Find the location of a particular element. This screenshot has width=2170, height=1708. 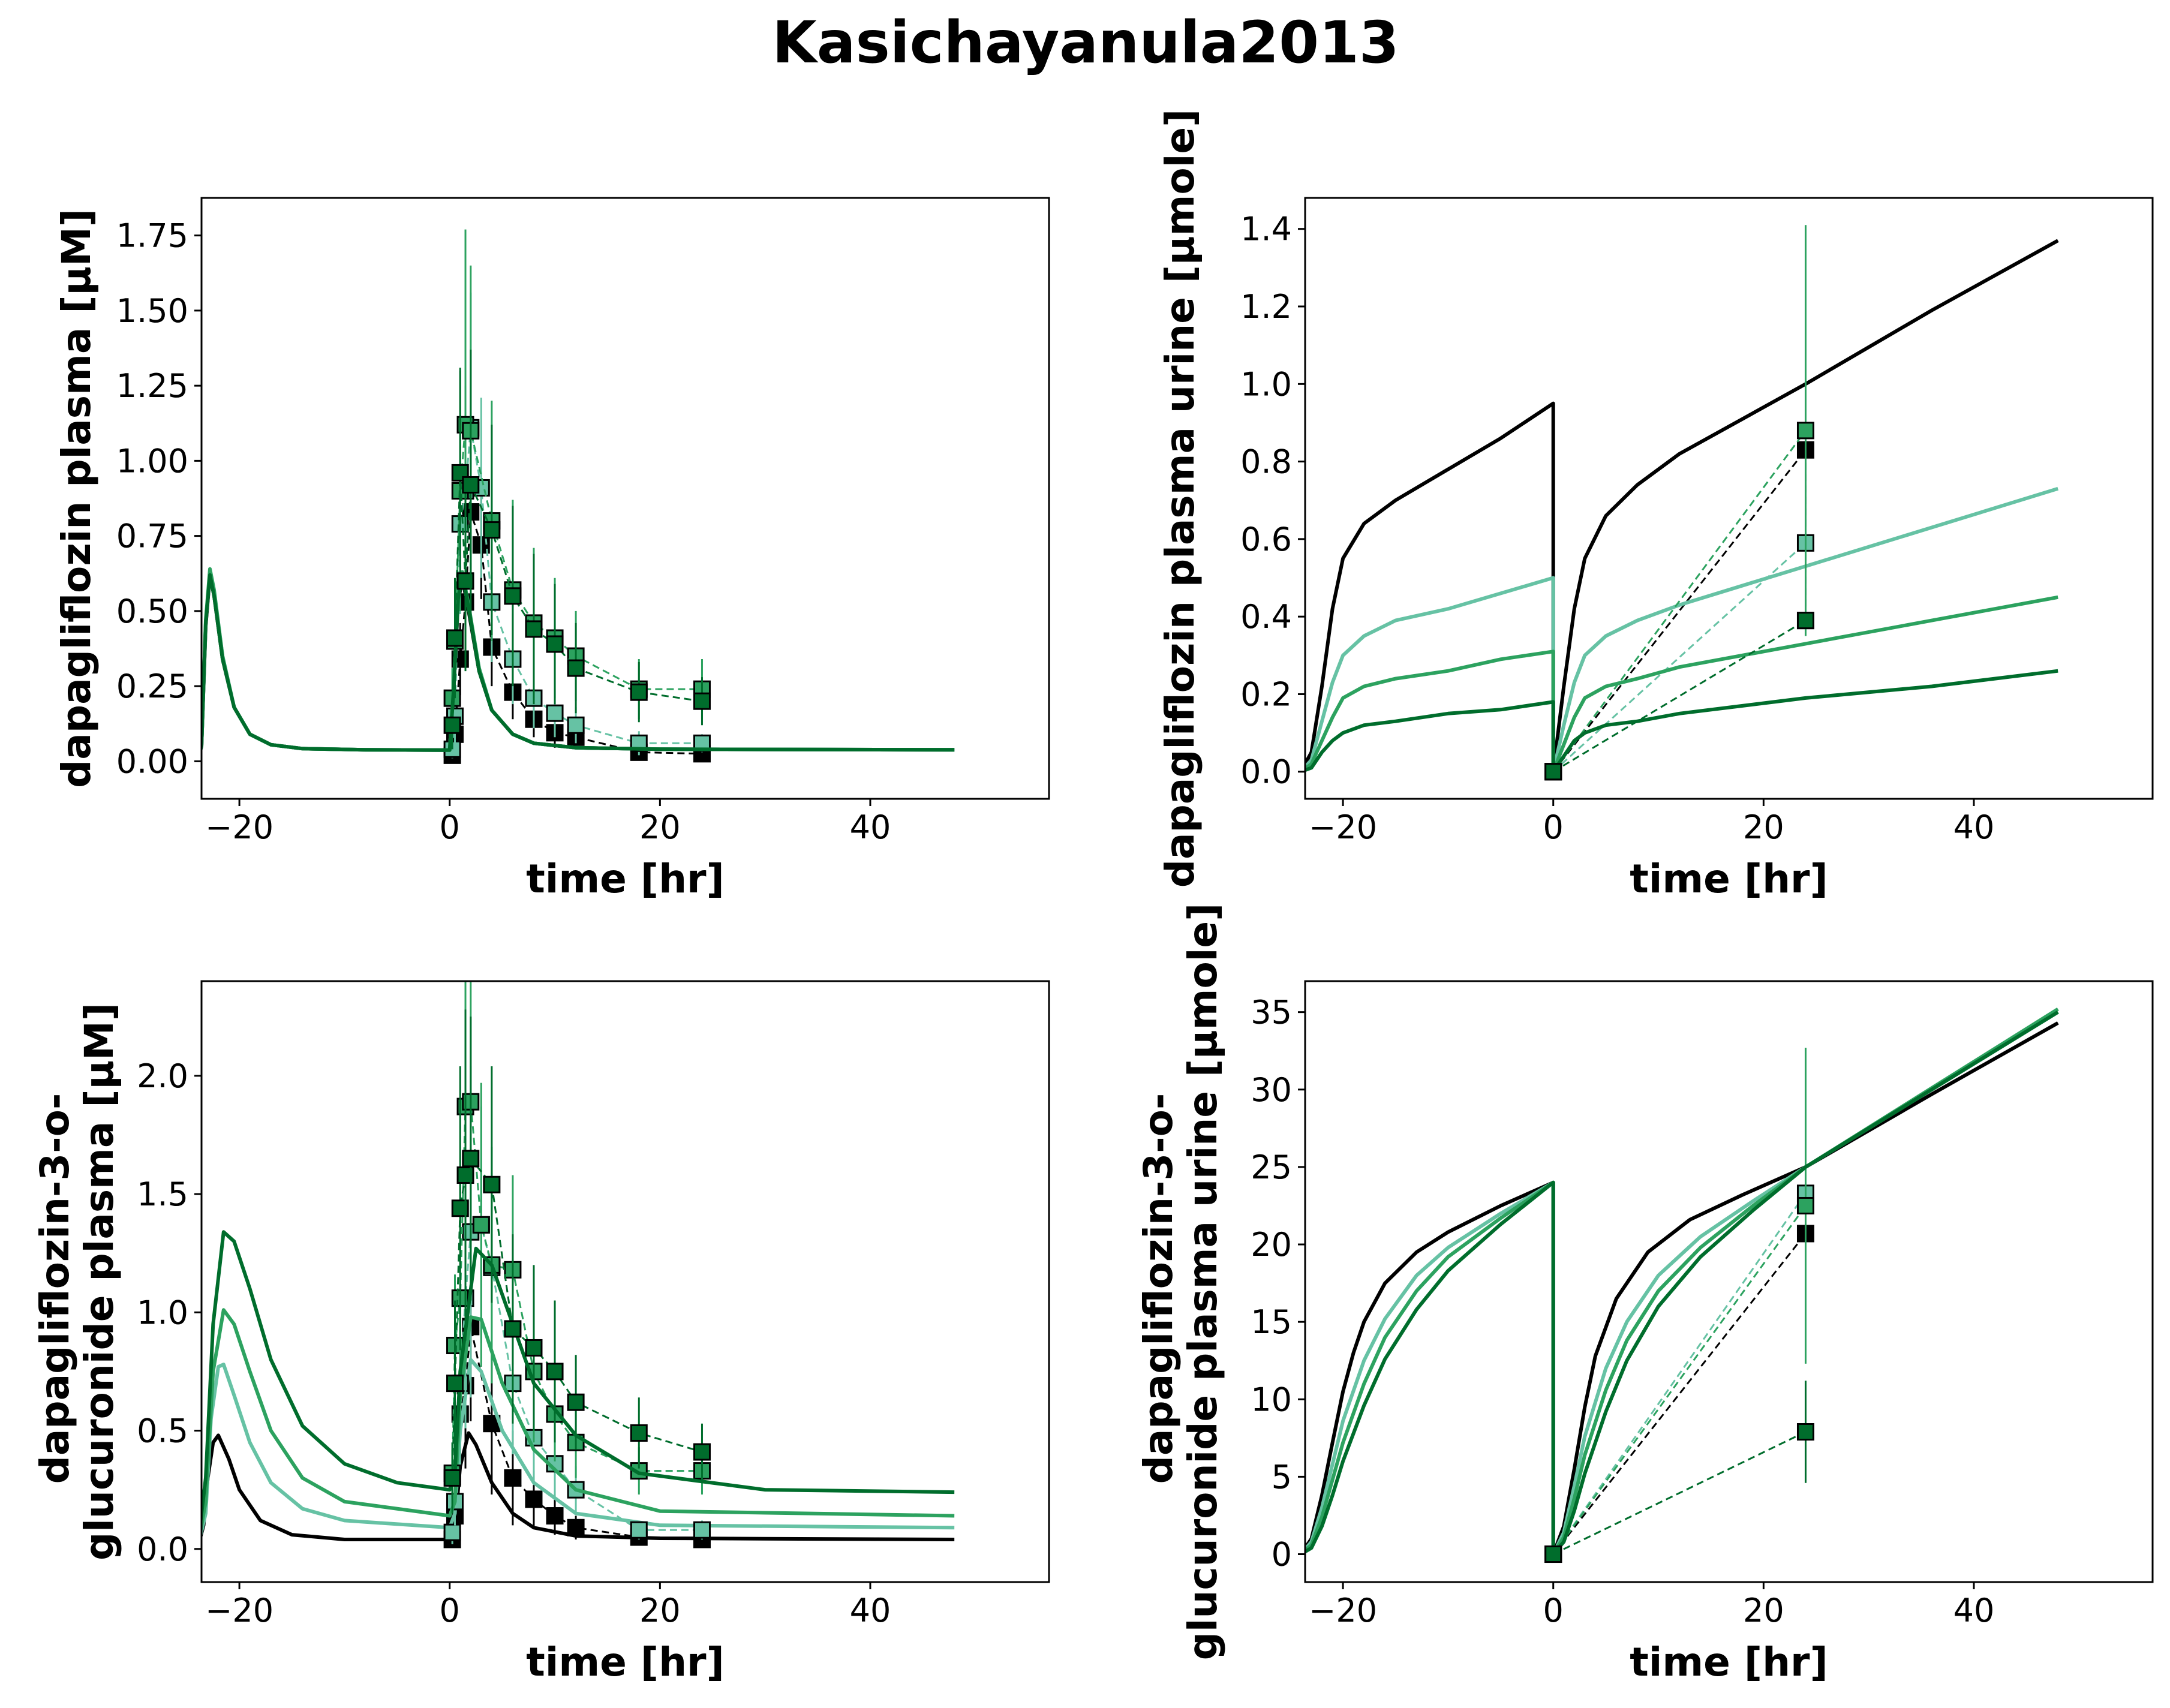

simulation-line-light is located at coordinates (579, 1449).